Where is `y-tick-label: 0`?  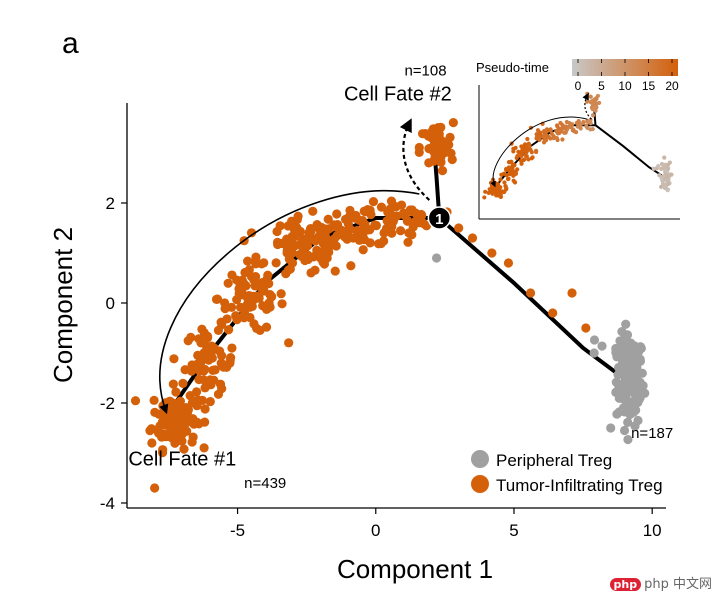 y-tick-label: 0 is located at coordinates (110, 303).